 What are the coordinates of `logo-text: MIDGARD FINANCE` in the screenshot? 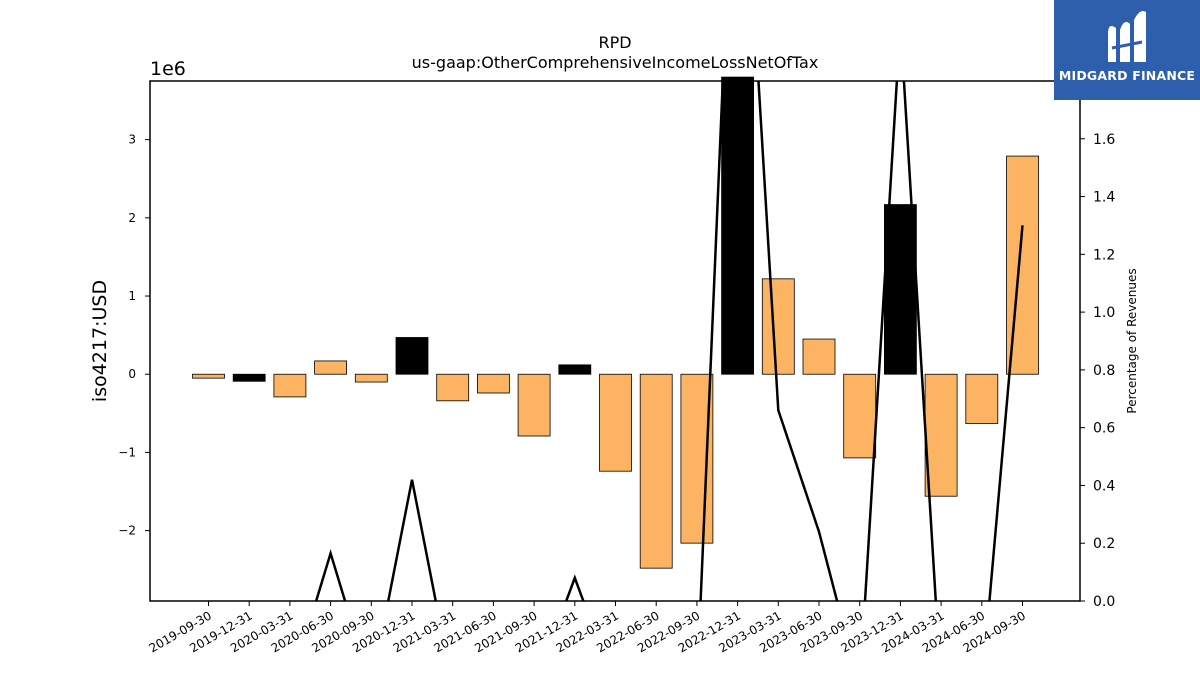 It's located at (1127, 75).